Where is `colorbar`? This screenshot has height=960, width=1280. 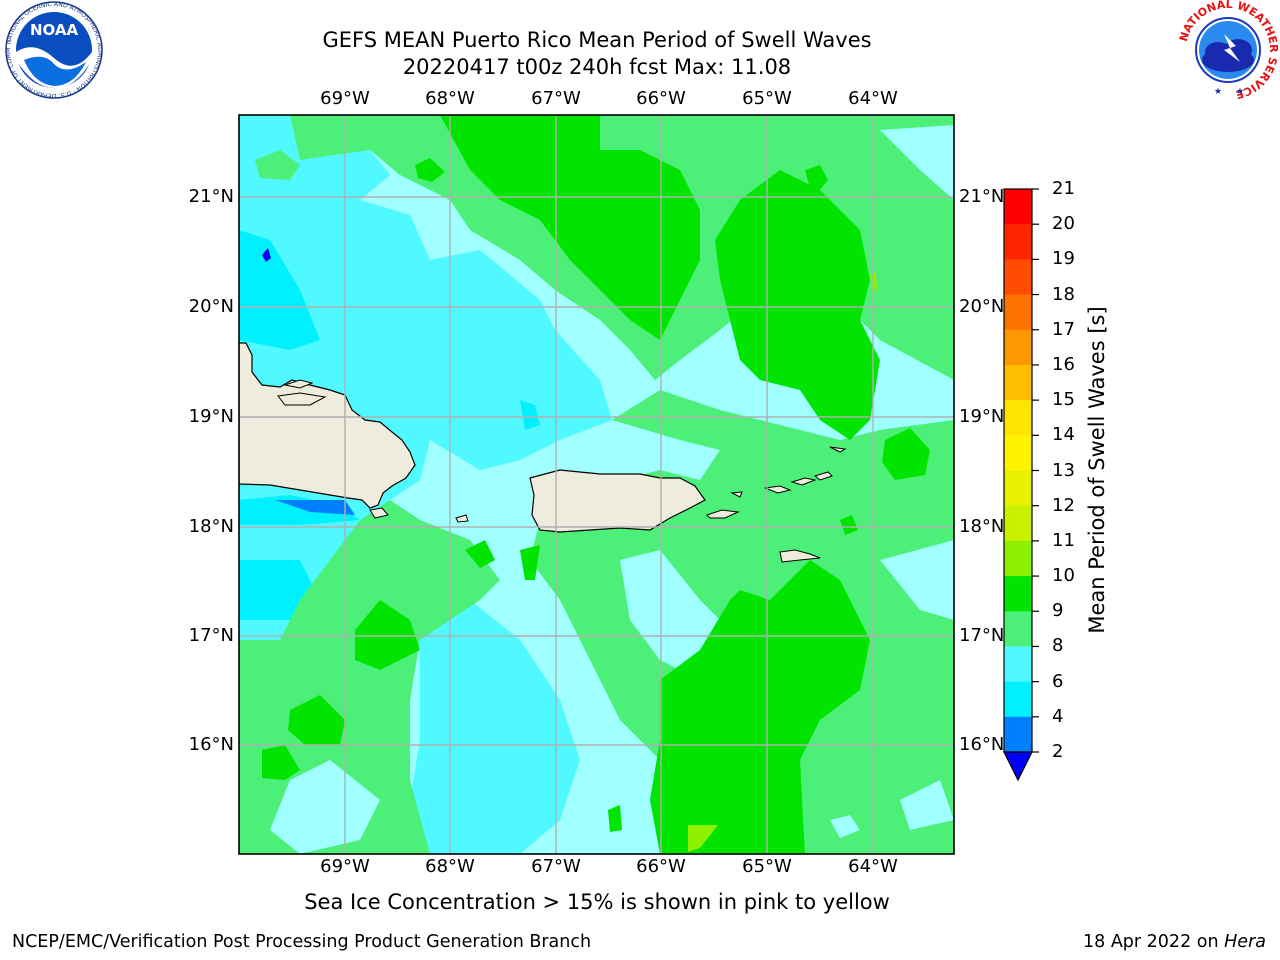
colorbar is located at coordinates (1021, 485).